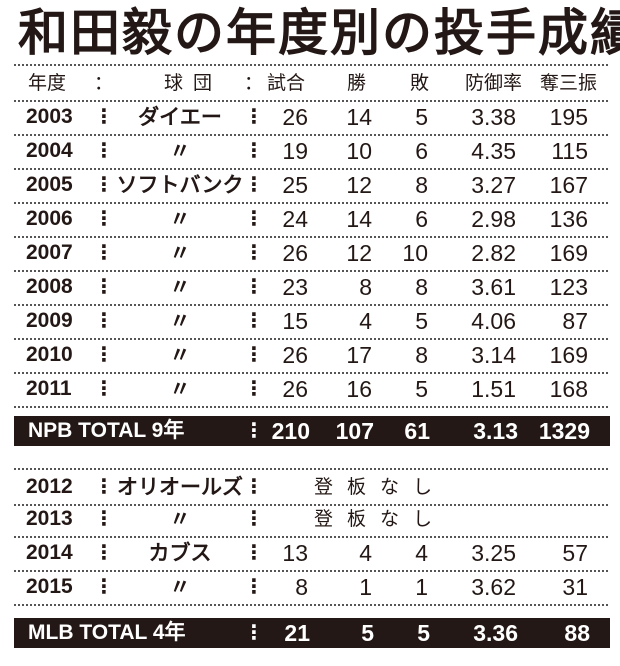 Image resolution: width=620 pixels, height=666 pixels. I want to click on table-row: 2014 ⋮ カブス ⋮ 13 4 4 3.25 57, so click(311, 554).